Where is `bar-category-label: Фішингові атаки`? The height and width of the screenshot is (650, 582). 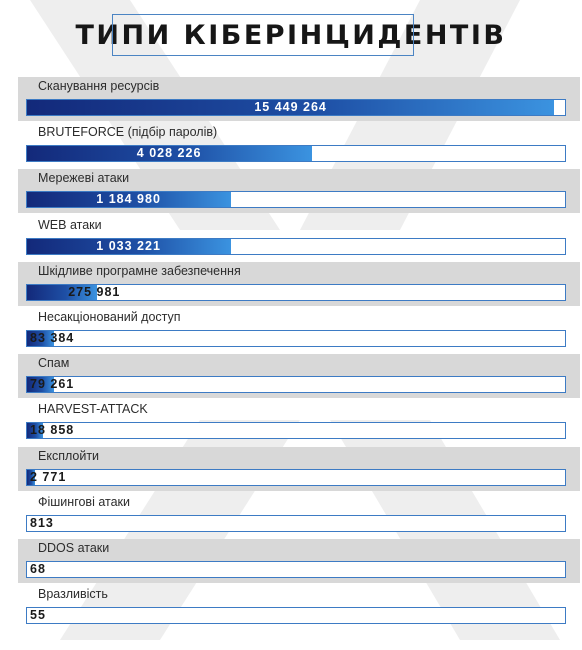
bar-category-label: Фішингові атаки is located at coordinates (84, 501).